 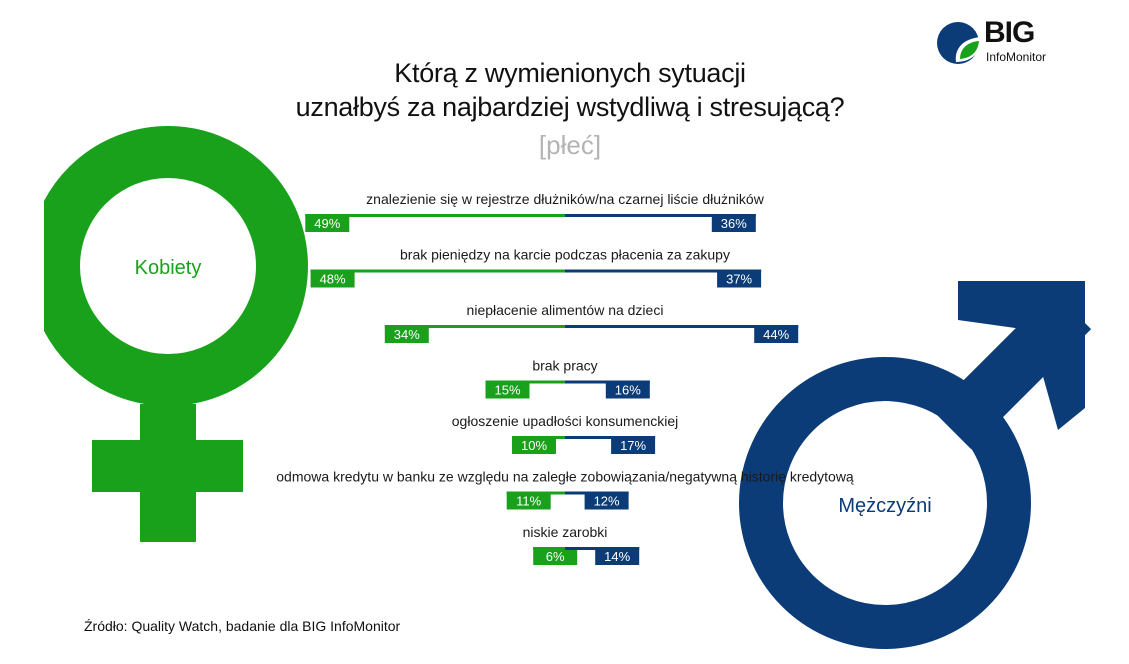 What do you see at coordinates (1016, 57) in the screenshot?
I see `logo-text-sub: InfoMonitor` at bounding box center [1016, 57].